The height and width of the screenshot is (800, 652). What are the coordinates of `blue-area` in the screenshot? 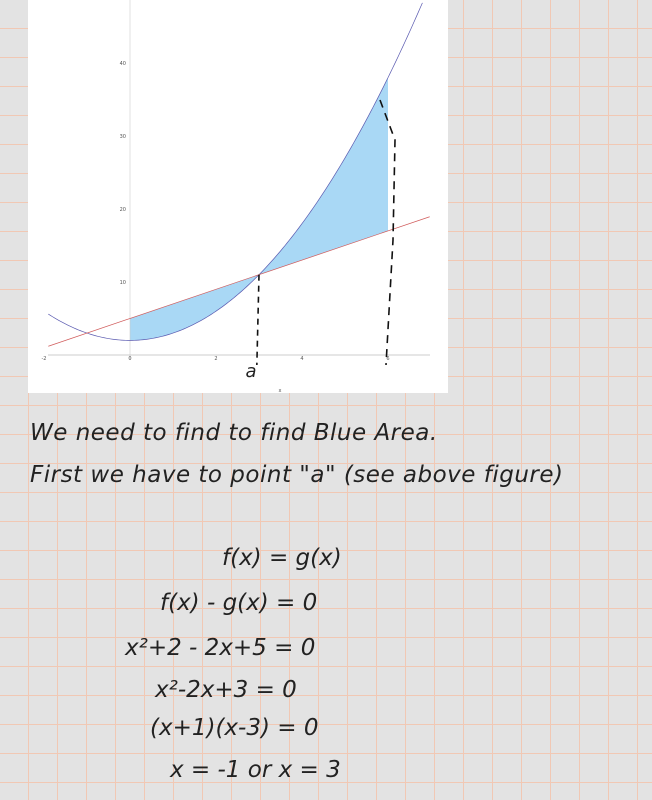 It's located at (259, 209).